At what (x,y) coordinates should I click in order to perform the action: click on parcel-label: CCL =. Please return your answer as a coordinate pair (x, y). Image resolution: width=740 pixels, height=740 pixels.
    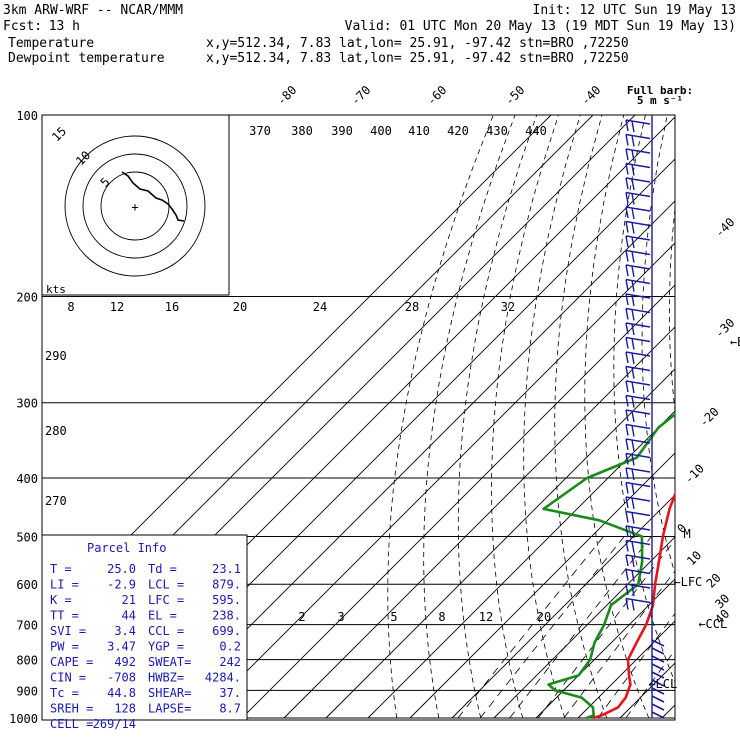
    Looking at the image, I should click on (166, 631).